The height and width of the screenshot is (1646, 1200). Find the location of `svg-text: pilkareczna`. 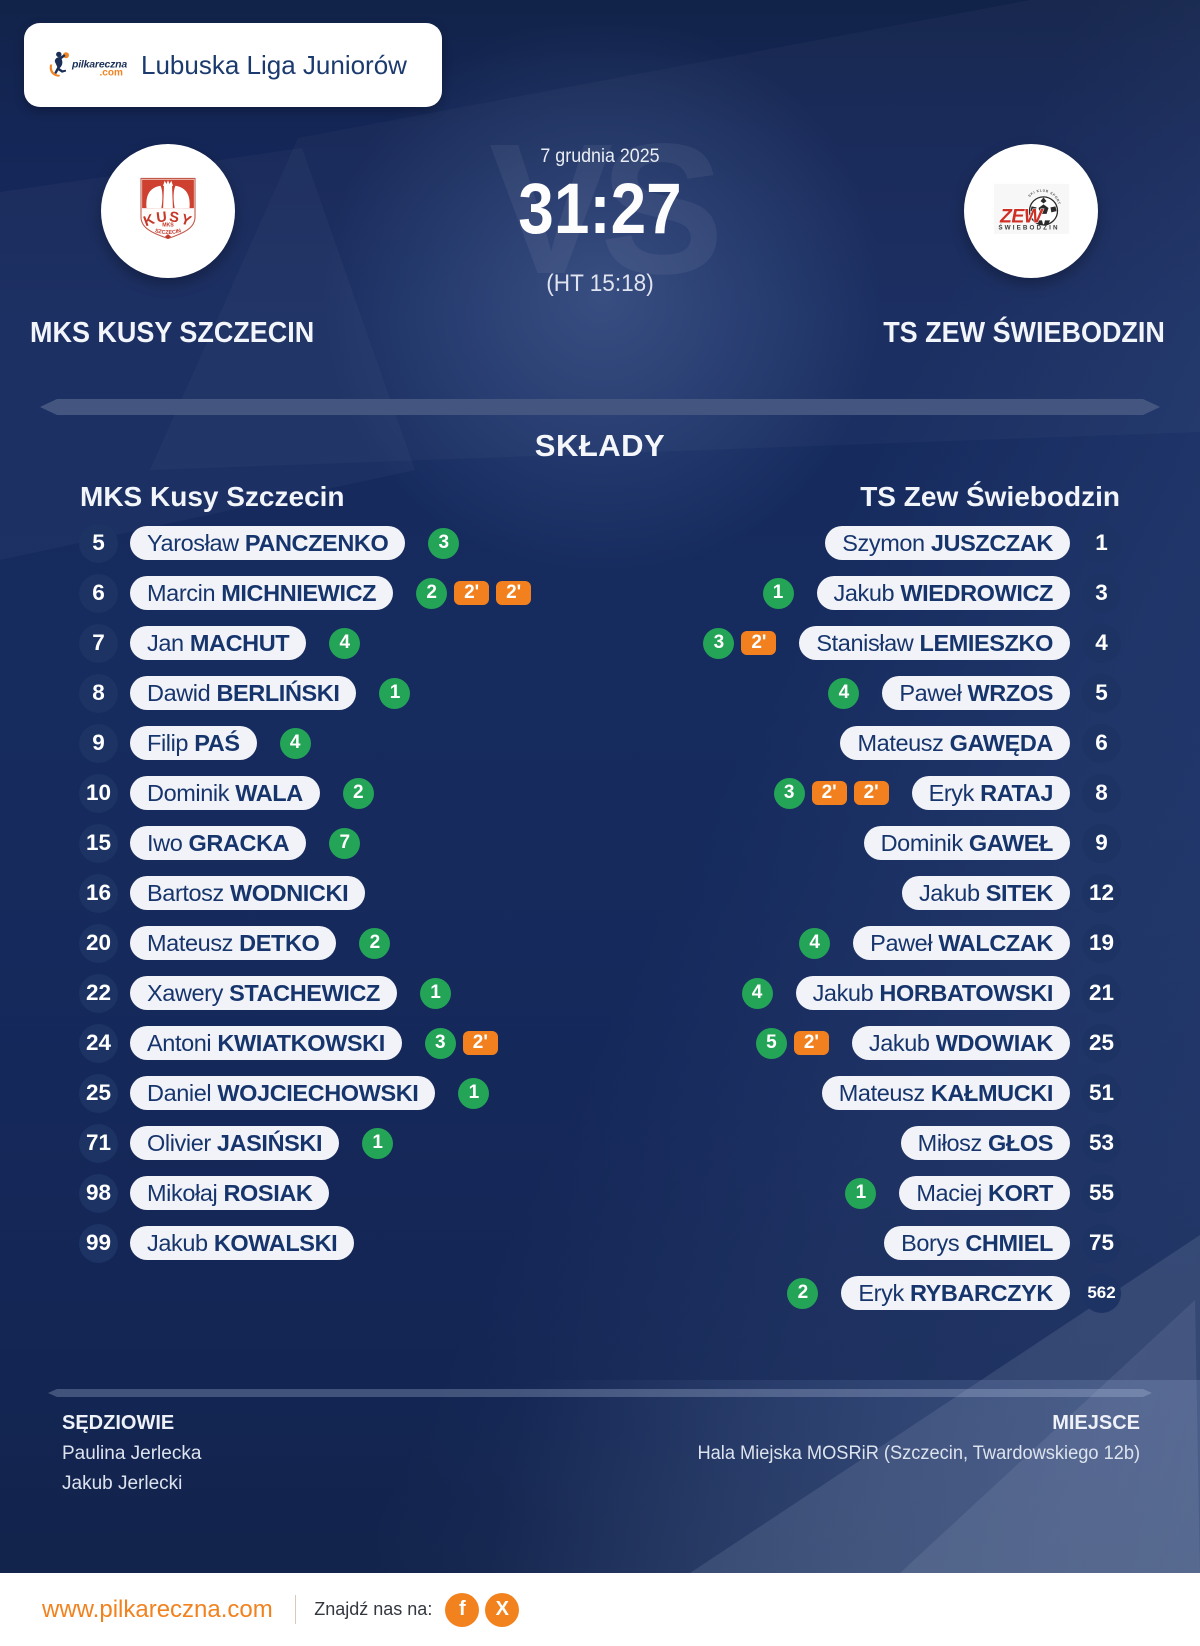

svg-text: pilkareczna is located at coordinates (99, 65).